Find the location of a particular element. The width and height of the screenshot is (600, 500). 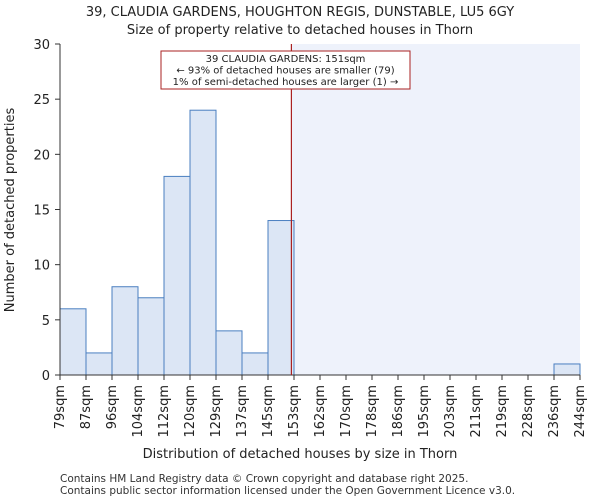

y-tick-label: 0 is located at coordinates (46, 376).